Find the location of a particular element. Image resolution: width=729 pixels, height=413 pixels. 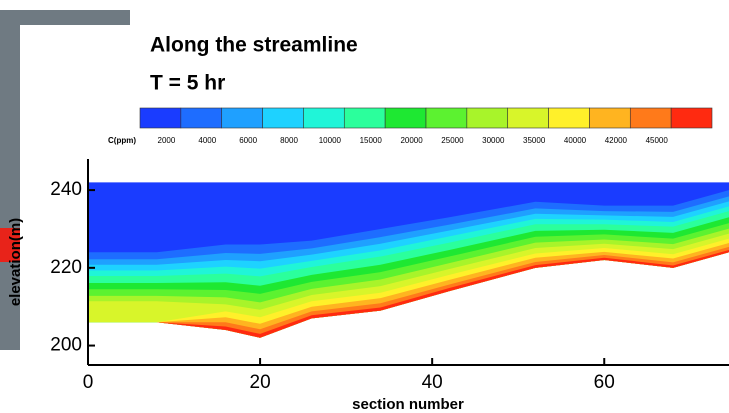

colorbar-tick-label: 35000 is located at coordinates (534, 140).